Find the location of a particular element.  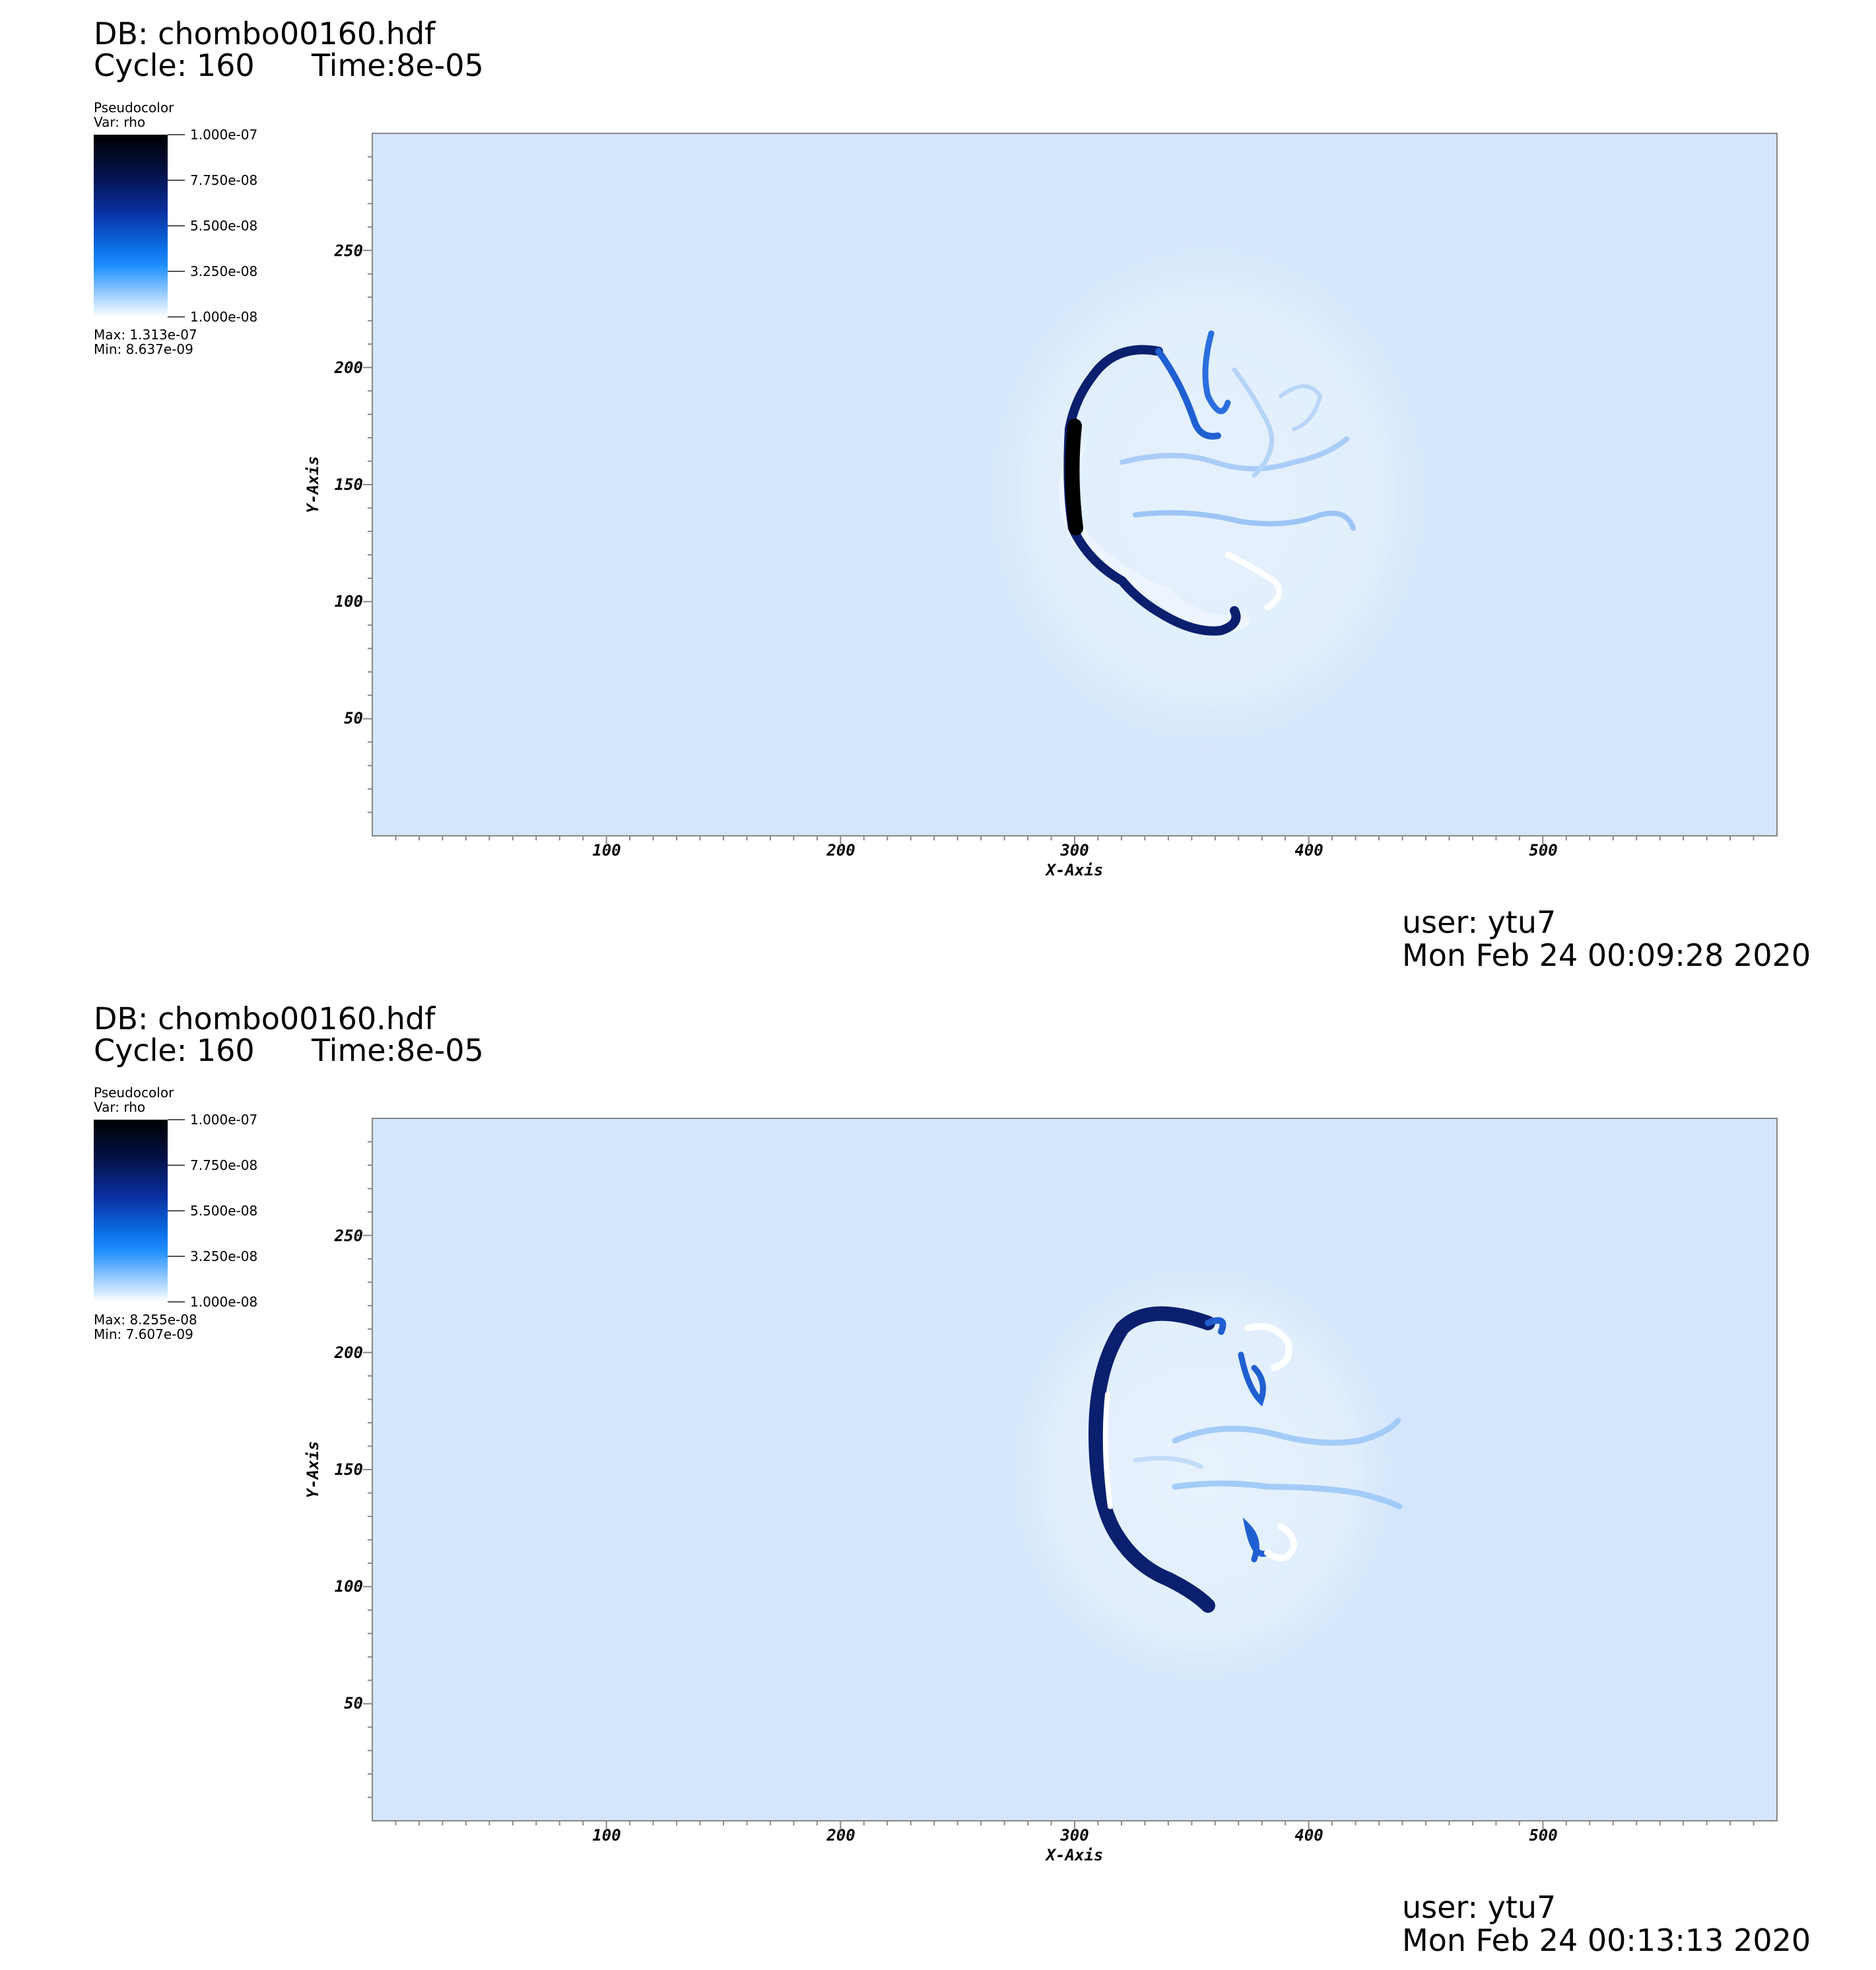

legend-min: Min: 7.607e-09 is located at coordinates (143, 1334).